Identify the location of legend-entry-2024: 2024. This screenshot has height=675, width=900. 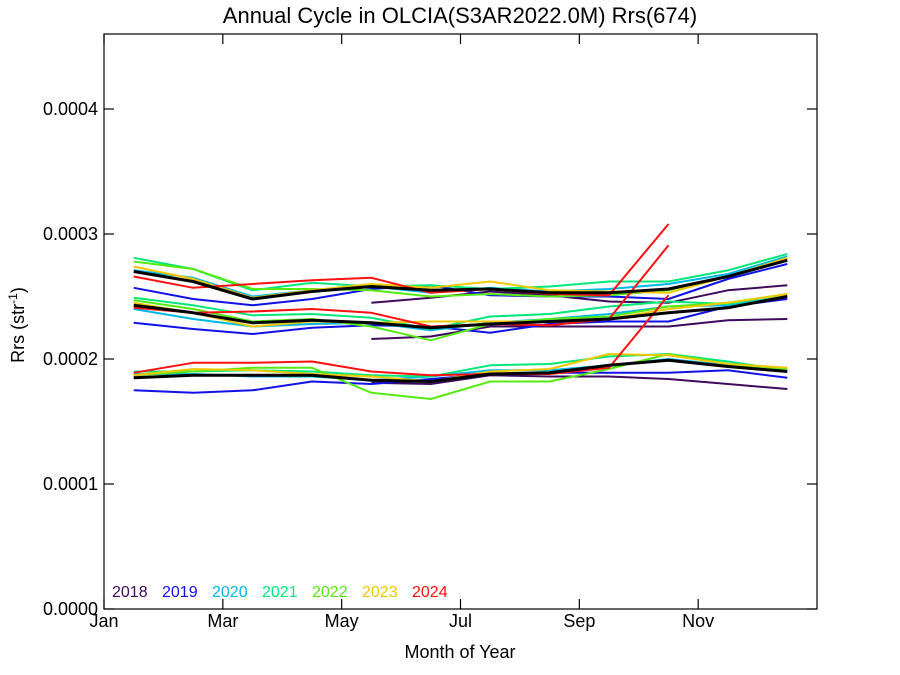
(430, 592).